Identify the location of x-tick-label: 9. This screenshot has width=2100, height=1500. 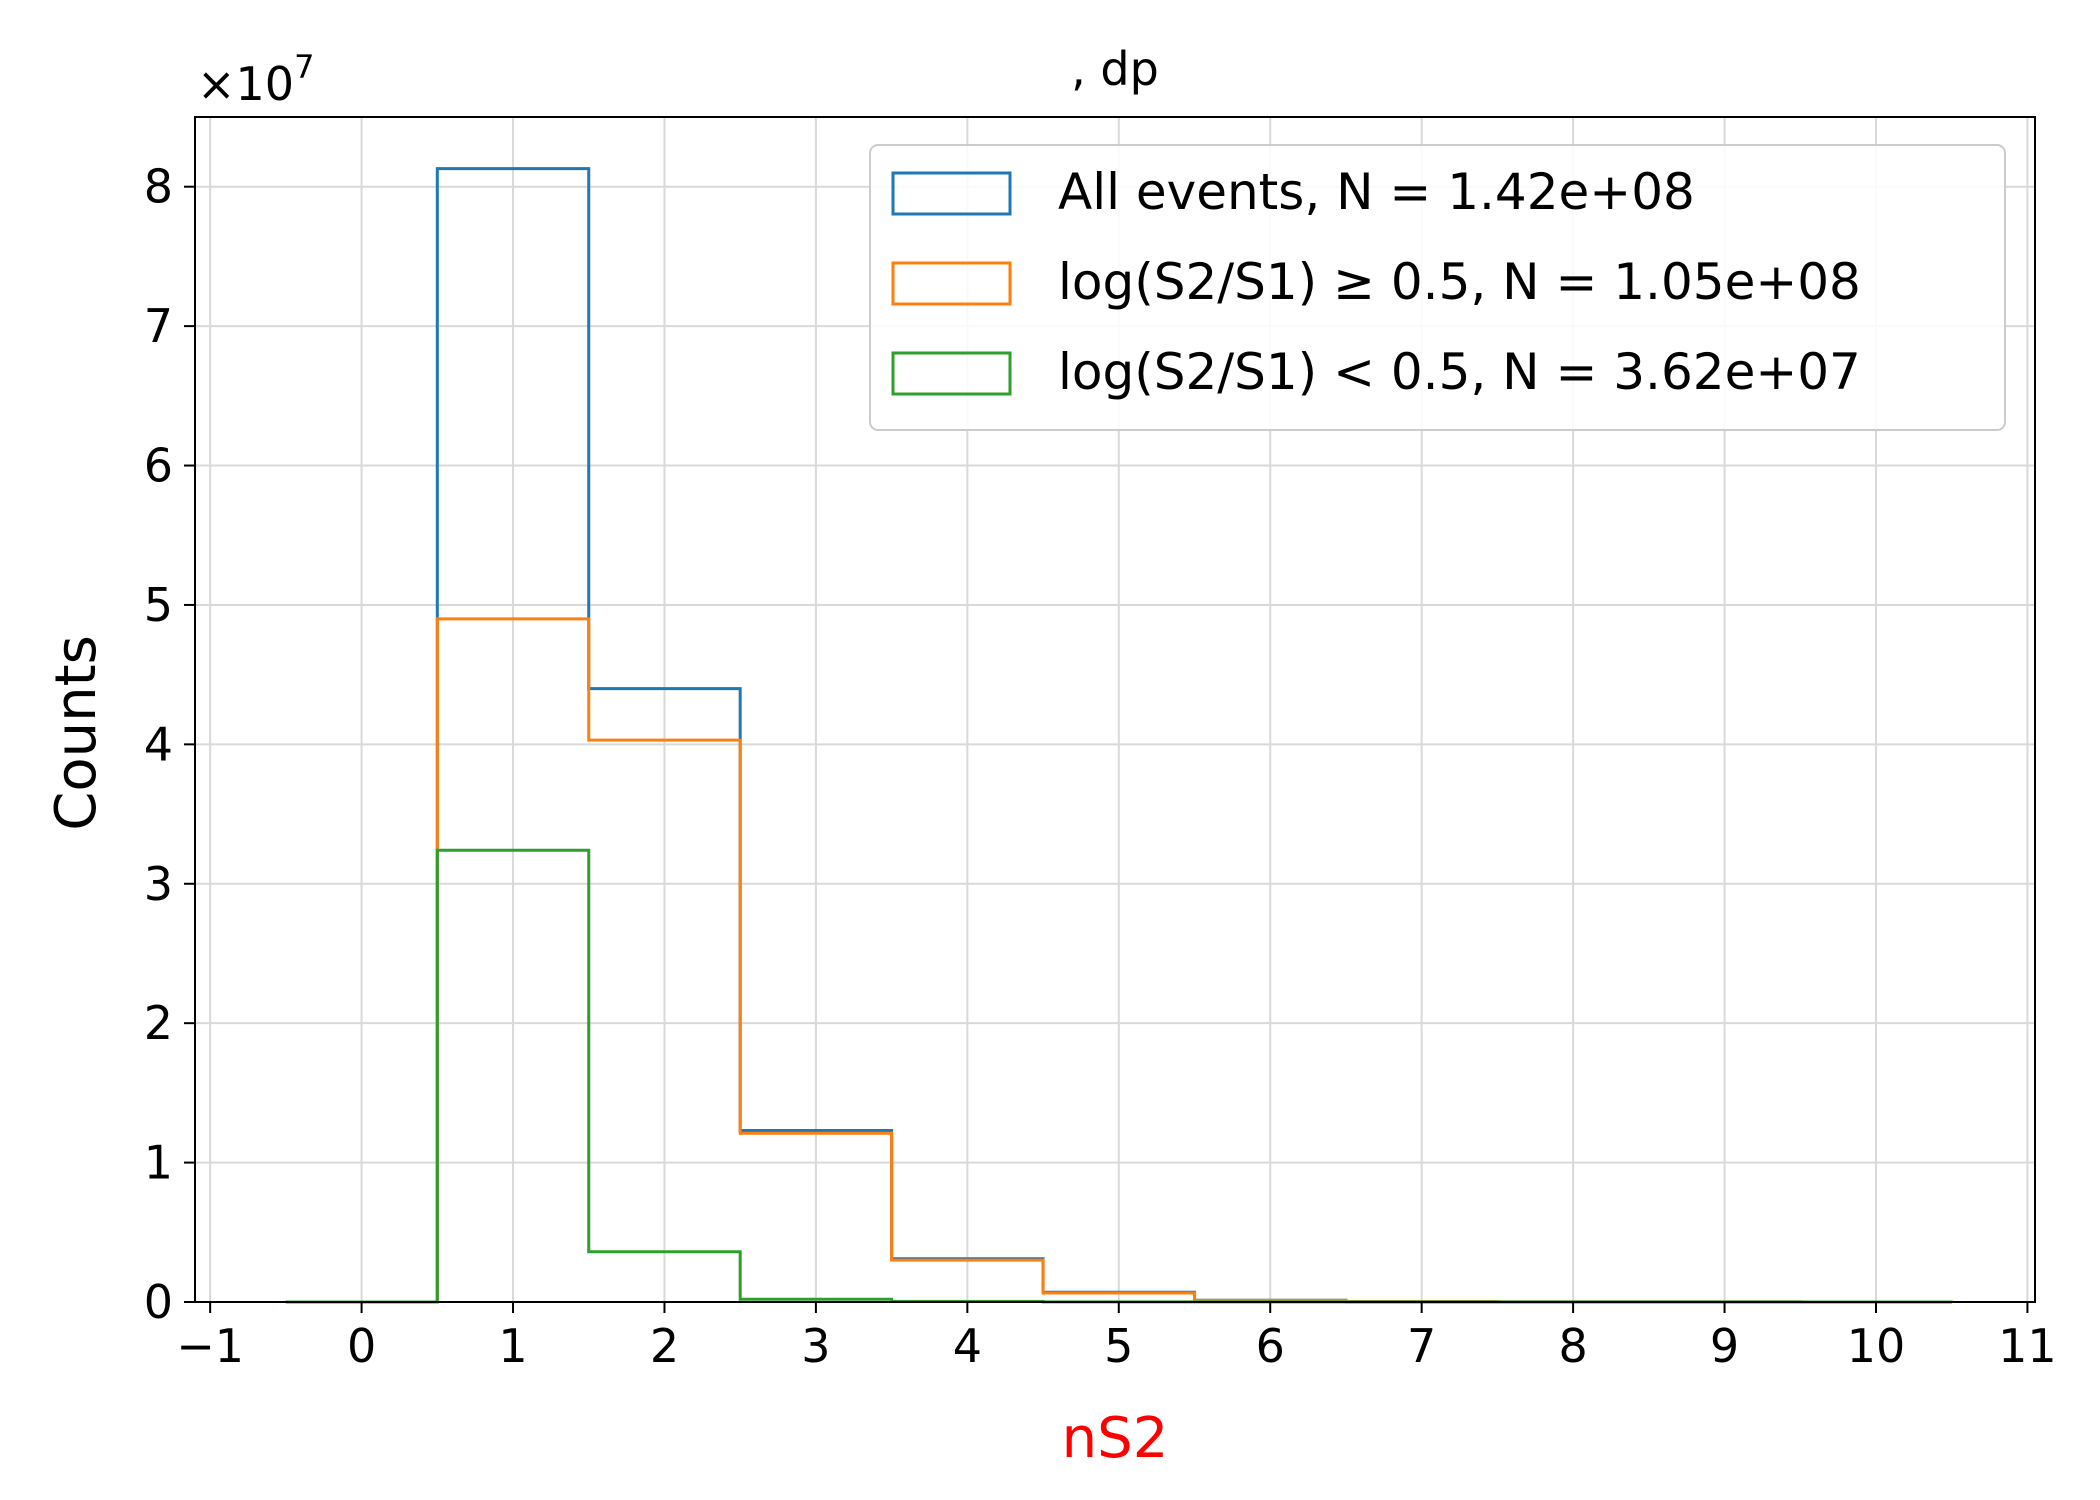
(1724, 1346).